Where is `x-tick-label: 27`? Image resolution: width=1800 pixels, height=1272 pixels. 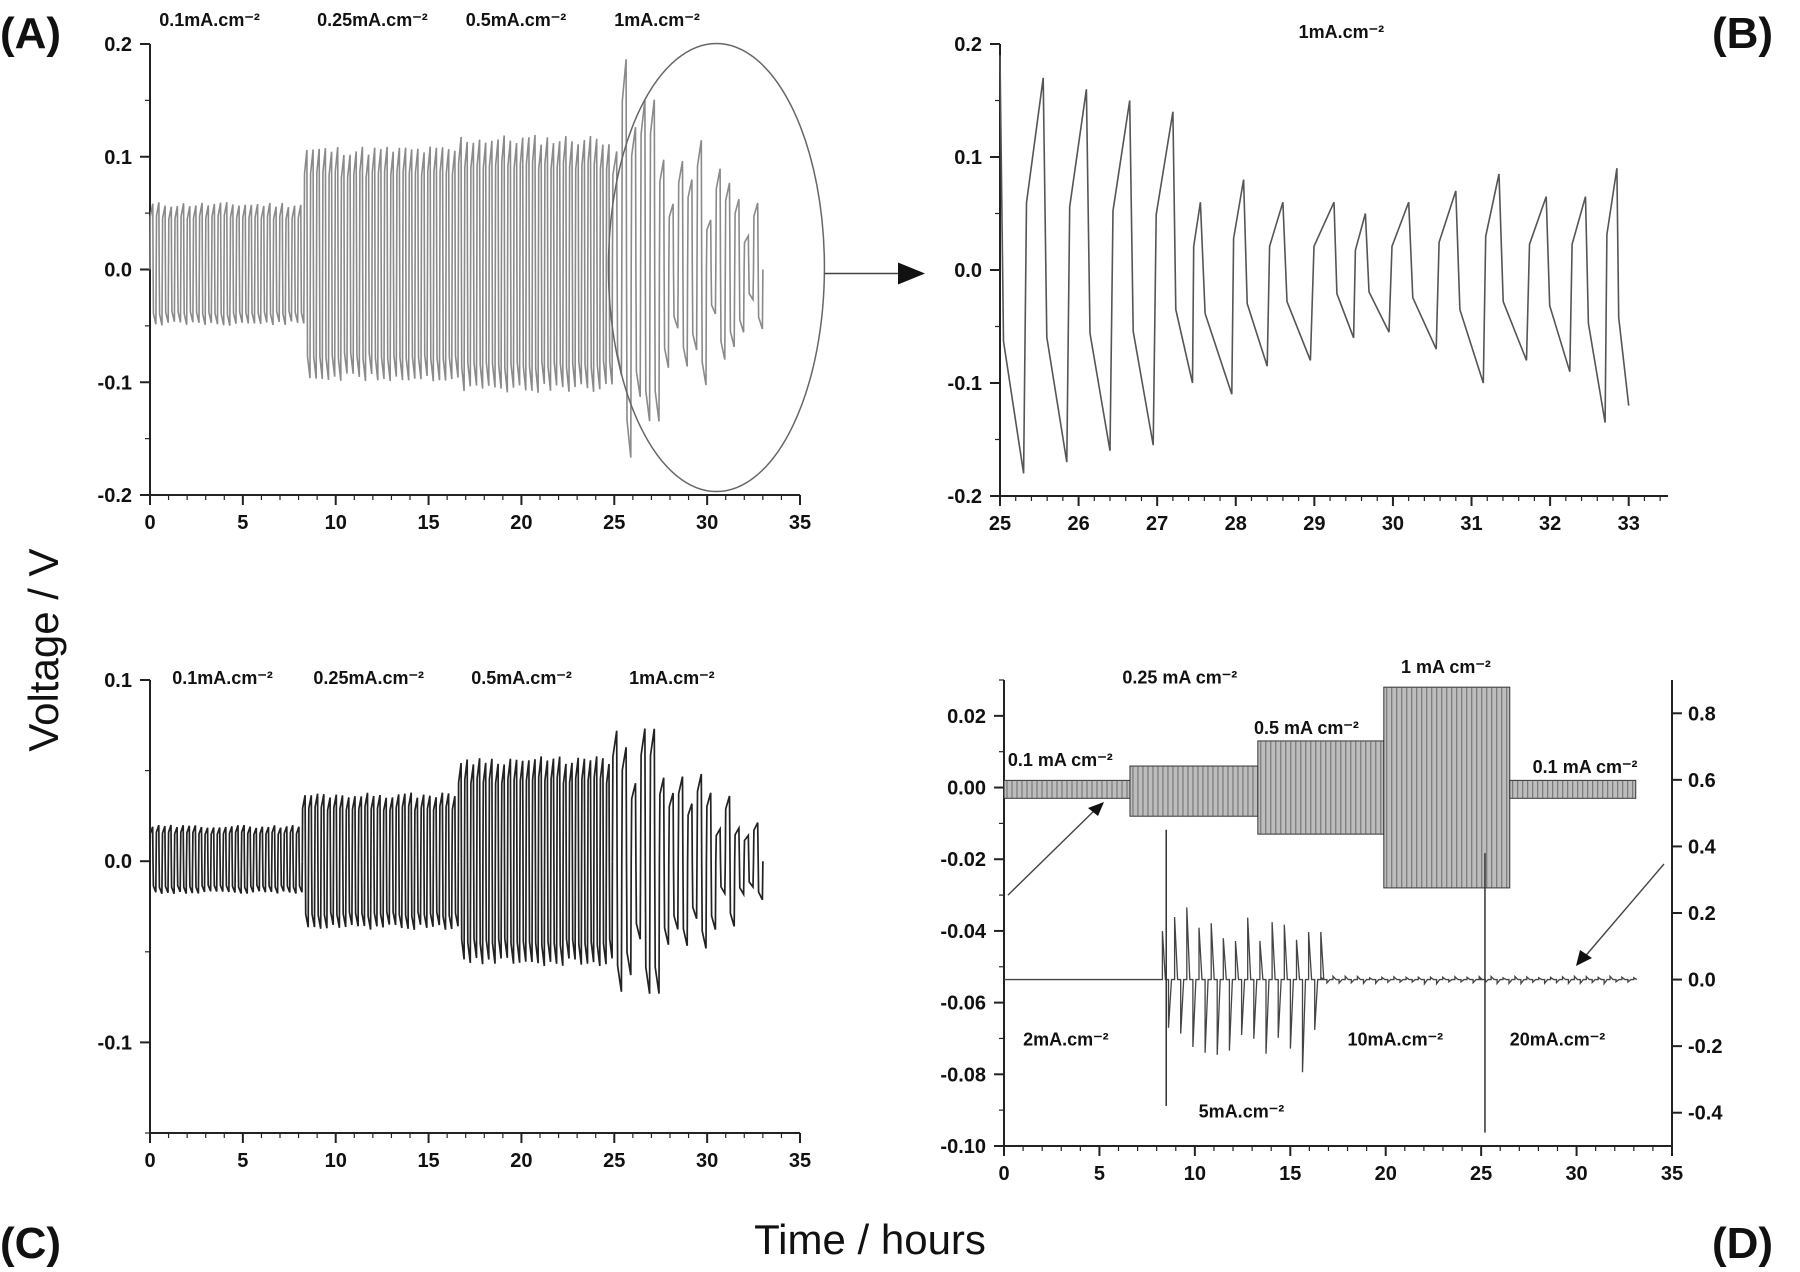 x-tick-label: 27 is located at coordinates (1157, 524).